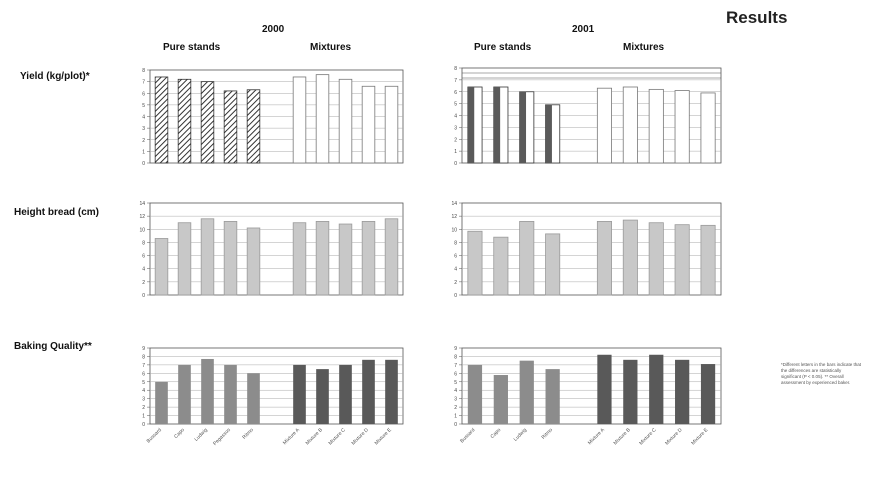 The width and height of the screenshot is (882, 487). Describe the element at coordinates (331, 47) in the screenshot. I see `mixtures-2000-header: Mixtures` at that location.